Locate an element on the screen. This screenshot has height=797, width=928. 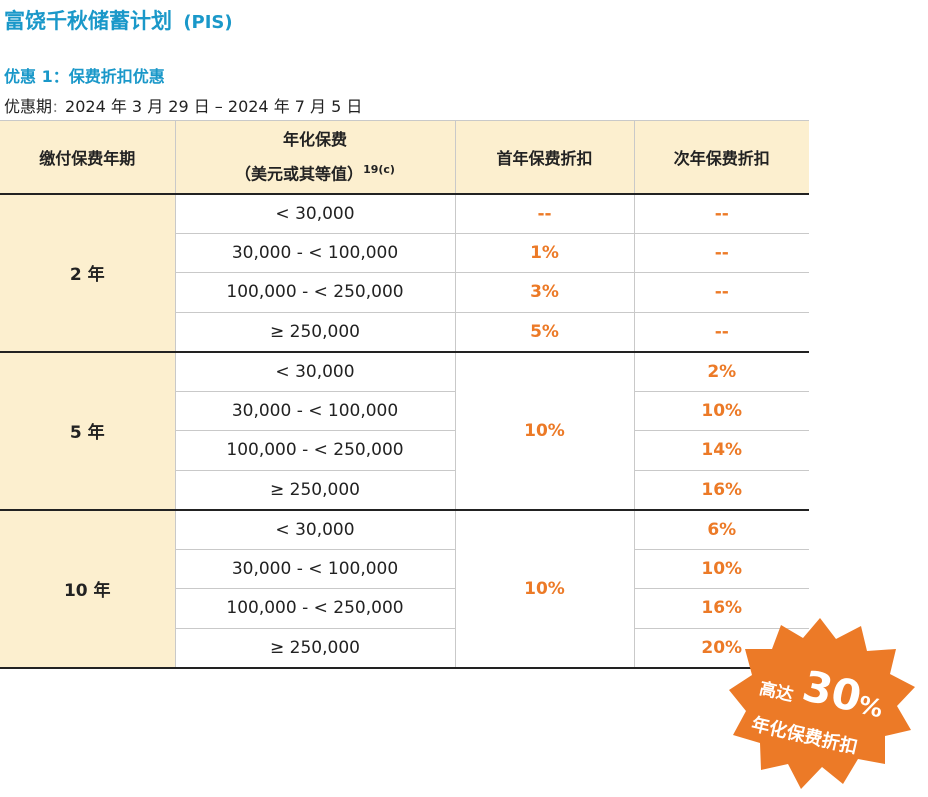
first-year-cell: 3% is located at coordinates (544, 292).